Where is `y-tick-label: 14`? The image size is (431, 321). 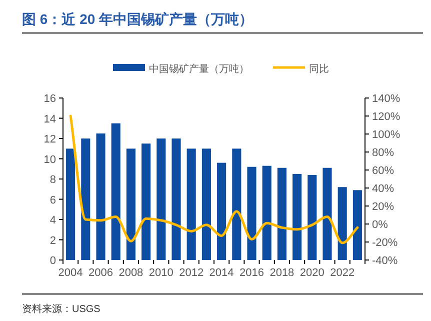
y-tick-label: 14 is located at coordinates (50, 119).